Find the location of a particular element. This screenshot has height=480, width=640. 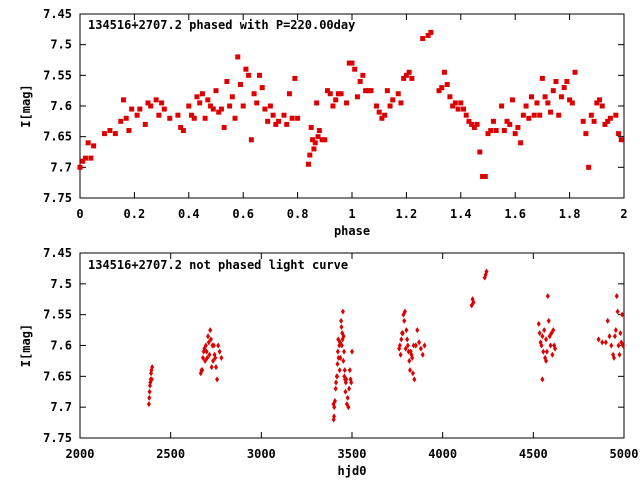

phased-x-tick-label: 1.2 is located at coordinates (407, 214).